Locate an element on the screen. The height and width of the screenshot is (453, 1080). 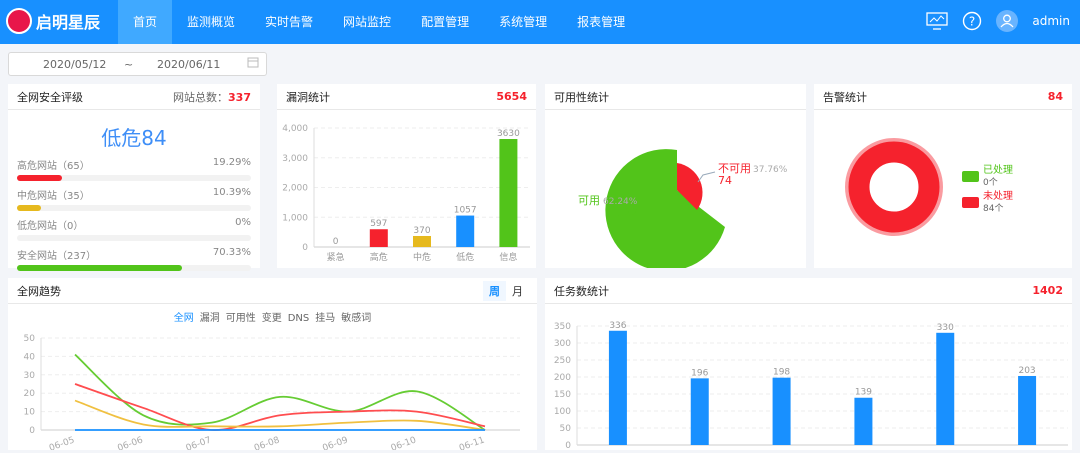
legend-item: 漏洞 is located at coordinates (209, 318).